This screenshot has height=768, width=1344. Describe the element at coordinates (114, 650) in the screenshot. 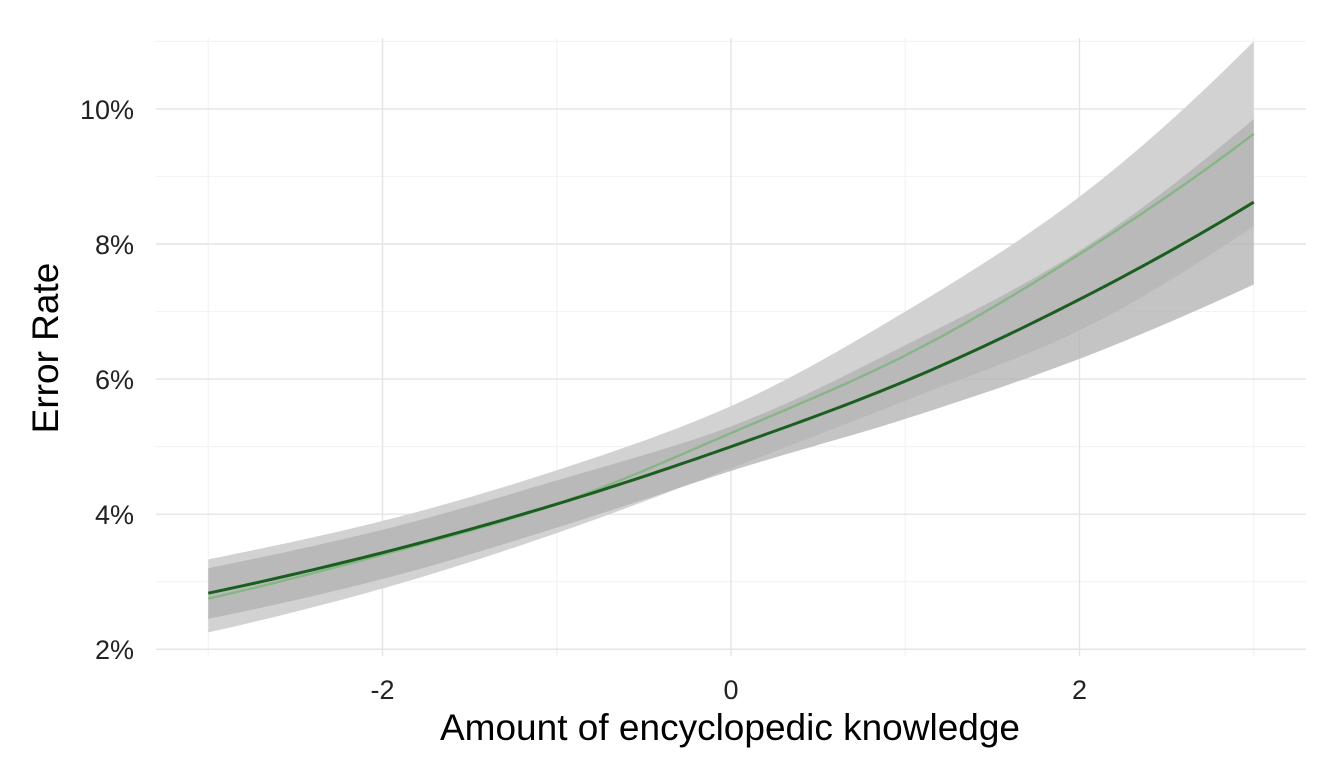

I see `y-tick-label: 2%` at that location.